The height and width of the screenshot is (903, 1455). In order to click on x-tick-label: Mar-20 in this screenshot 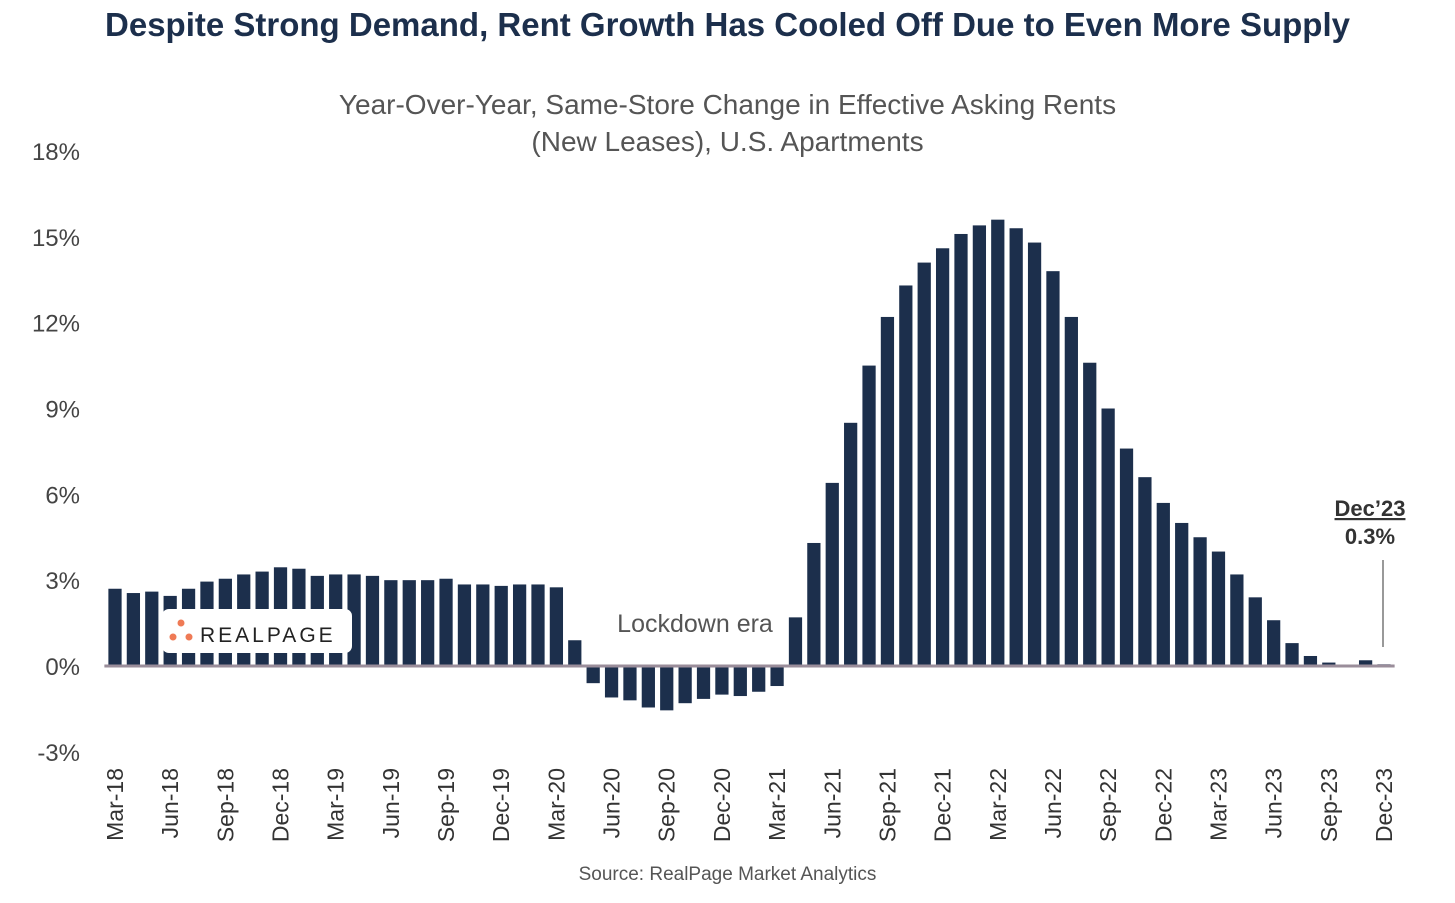, I will do `click(556, 804)`.